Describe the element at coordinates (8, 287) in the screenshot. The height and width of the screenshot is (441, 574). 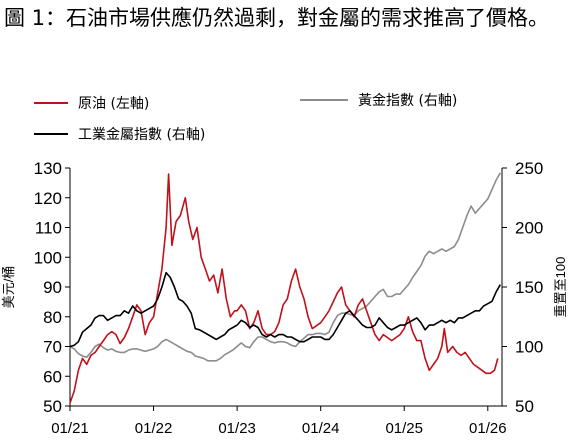
I see `y-axis-left-title: 美元/桶` at that location.